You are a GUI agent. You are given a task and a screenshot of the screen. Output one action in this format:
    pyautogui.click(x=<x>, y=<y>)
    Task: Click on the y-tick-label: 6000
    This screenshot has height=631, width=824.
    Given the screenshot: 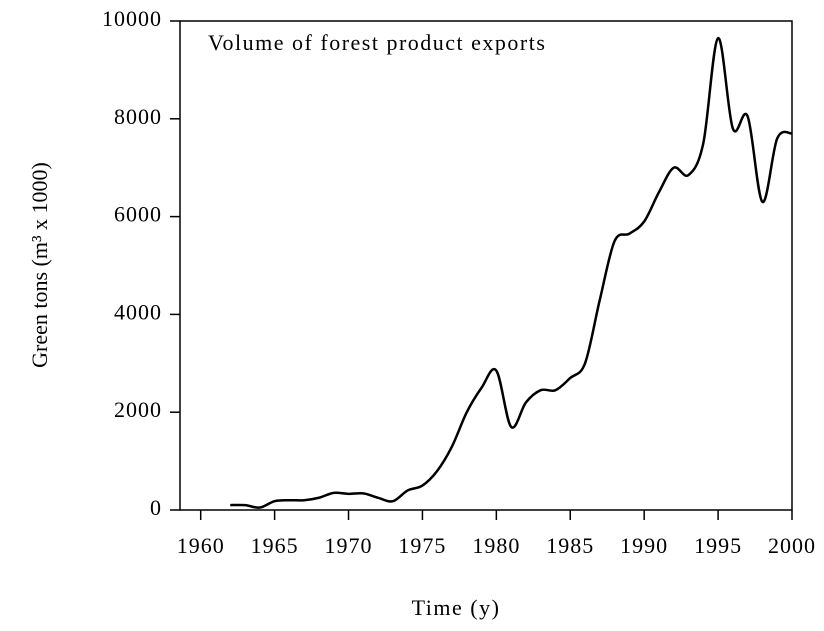 What is the action you would take?
    pyautogui.click(x=138, y=214)
    